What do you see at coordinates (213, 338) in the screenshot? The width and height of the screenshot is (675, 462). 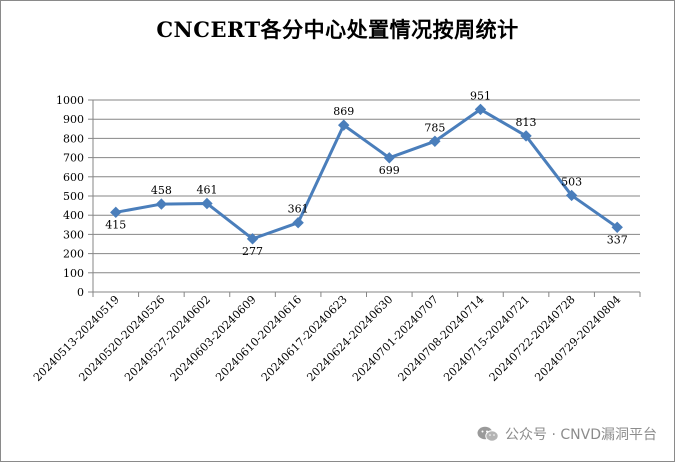 I see `x-tick-label: 20240603-20240609` at bounding box center [213, 338].